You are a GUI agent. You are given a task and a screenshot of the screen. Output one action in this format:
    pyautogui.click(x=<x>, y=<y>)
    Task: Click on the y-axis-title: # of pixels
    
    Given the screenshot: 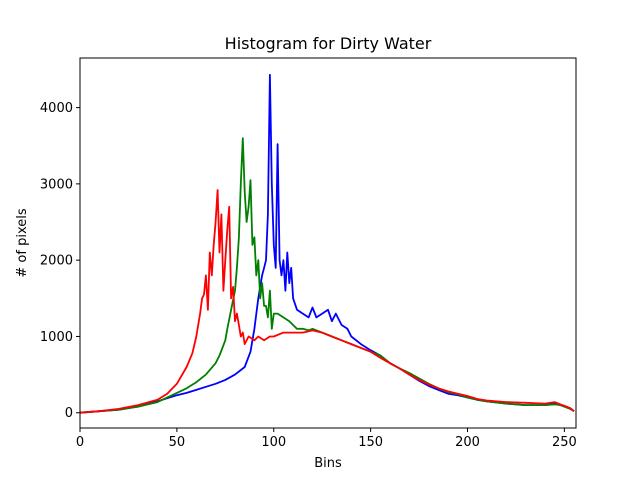 What is the action you would take?
    pyautogui.click(x=22, y=242)
    